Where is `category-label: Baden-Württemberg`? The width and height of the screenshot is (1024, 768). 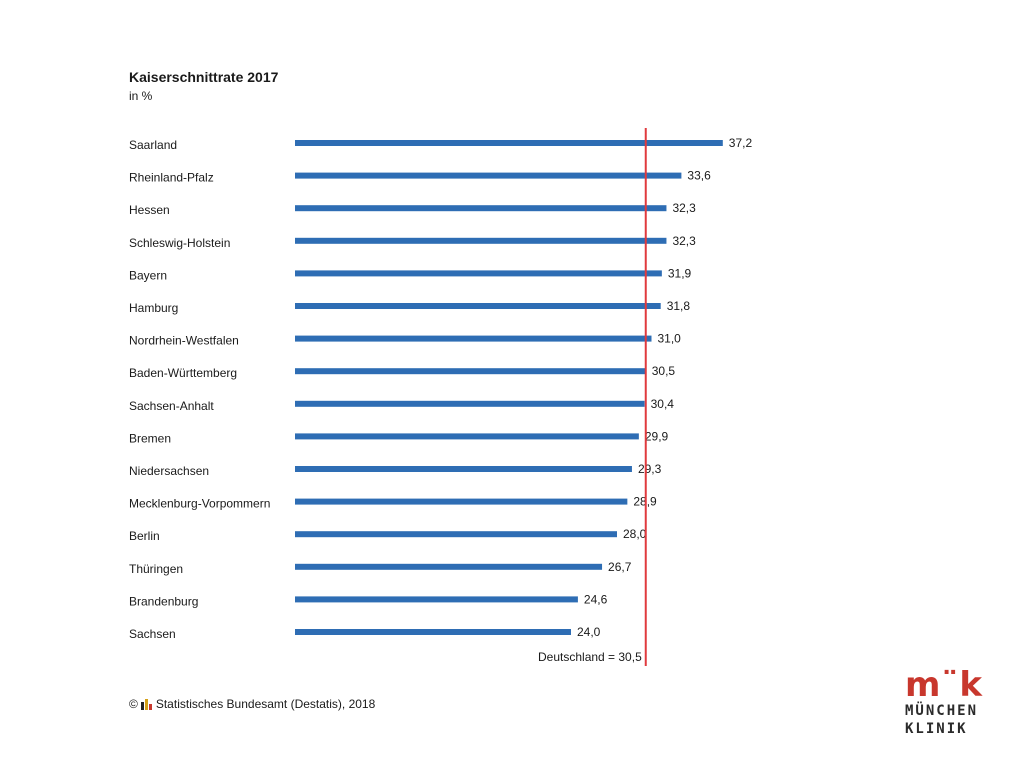
category-label: Baden-Württemberg is located at coordinates (183, 373).